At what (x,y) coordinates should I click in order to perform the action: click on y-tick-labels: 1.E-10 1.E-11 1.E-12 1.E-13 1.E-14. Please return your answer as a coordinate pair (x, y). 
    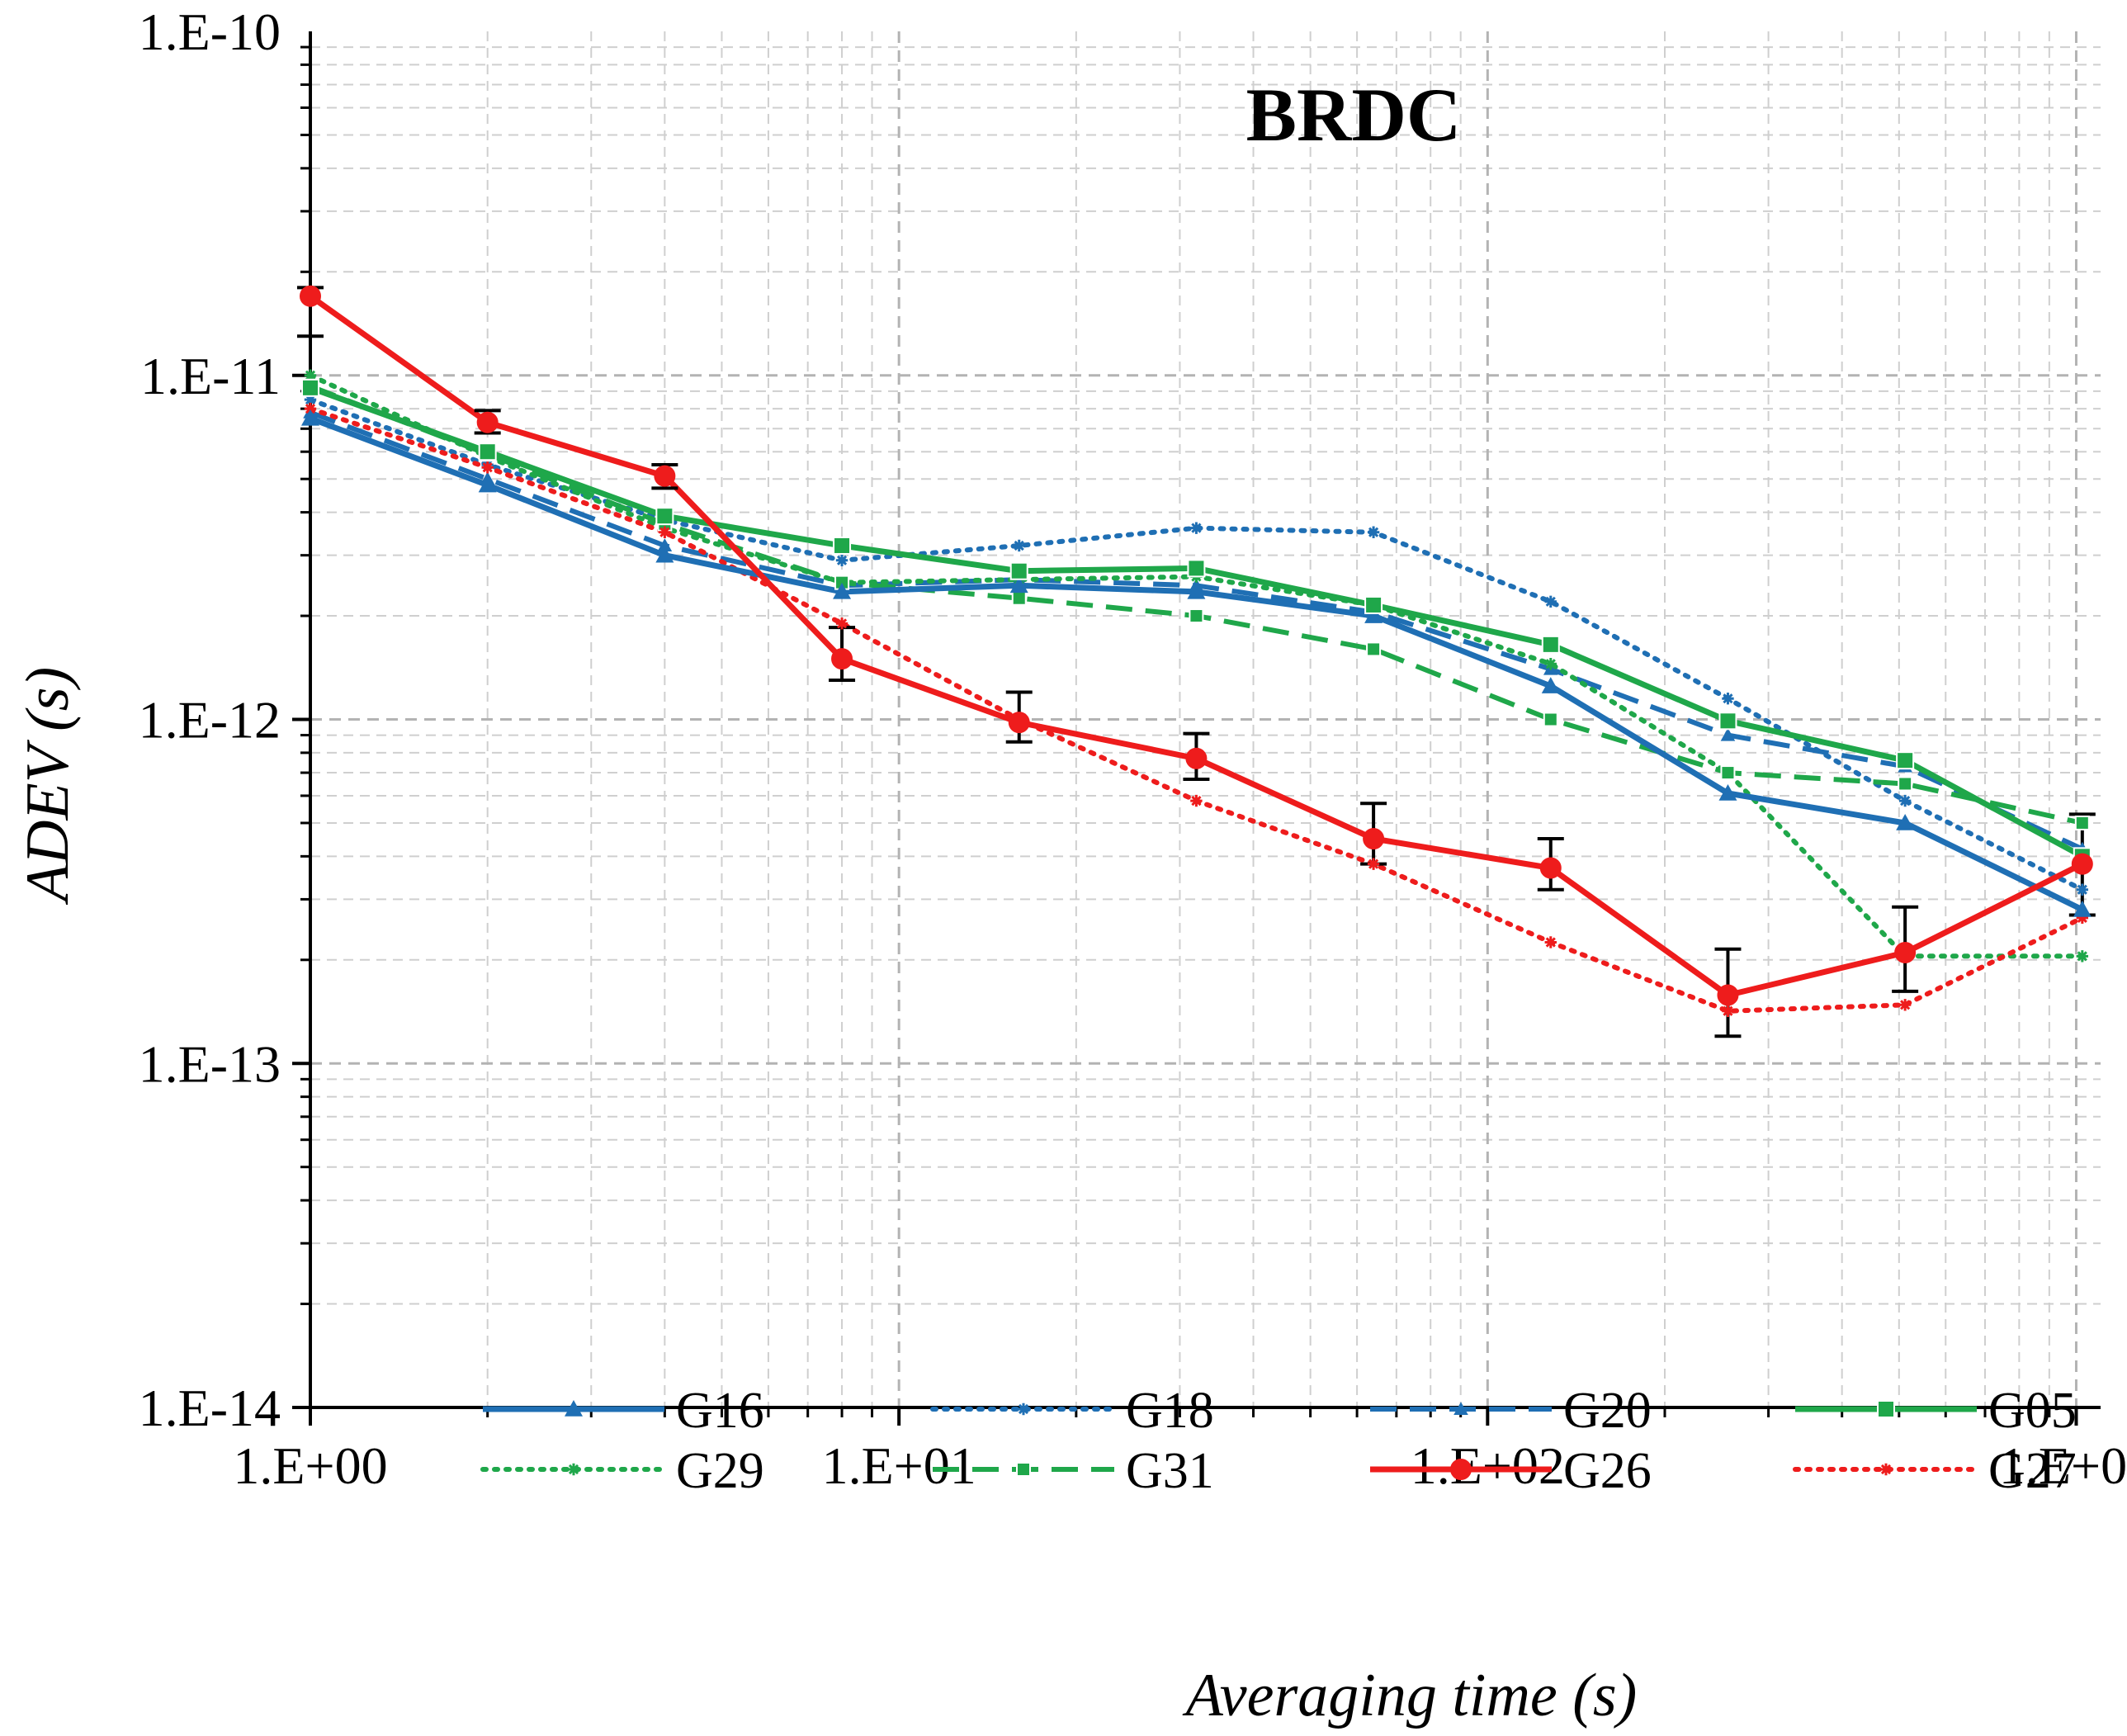
    Looking at the image, I should click on (210, 720).